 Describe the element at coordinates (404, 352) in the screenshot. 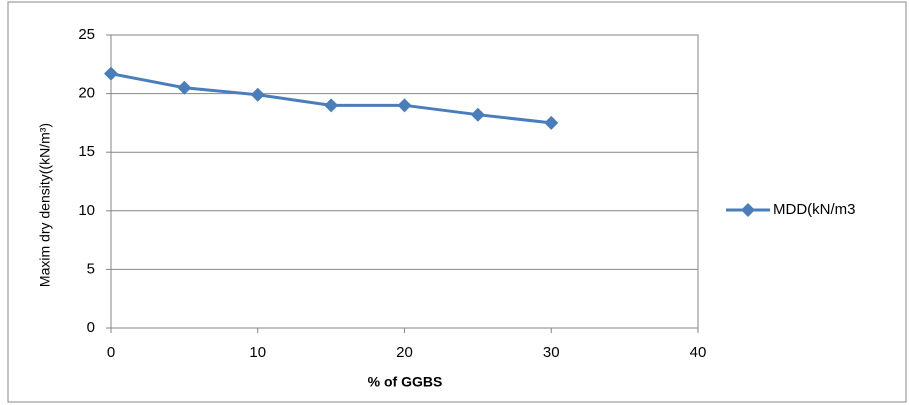

I see `x-tick-label: 20` at that location.